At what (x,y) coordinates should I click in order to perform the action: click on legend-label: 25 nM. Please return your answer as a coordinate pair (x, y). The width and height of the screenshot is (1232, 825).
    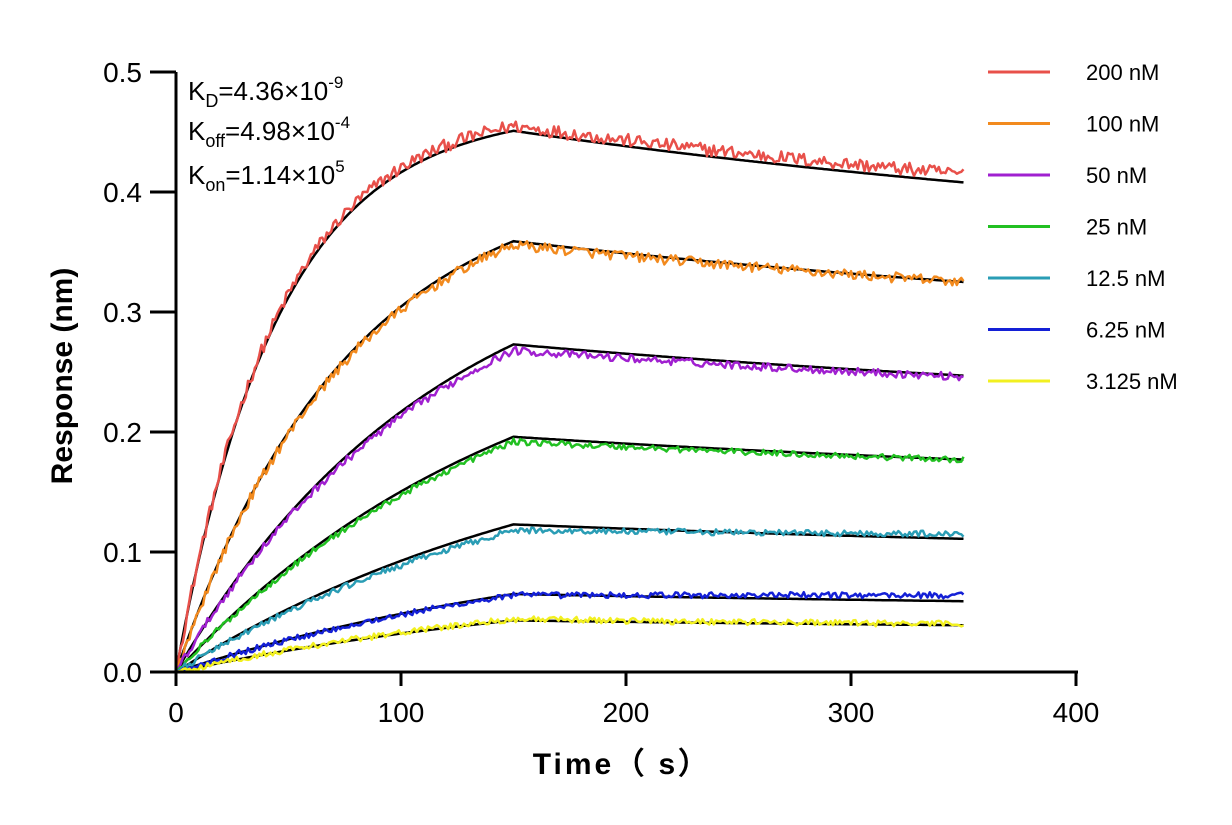
    Looking at the image, I should click on (1116, 227).